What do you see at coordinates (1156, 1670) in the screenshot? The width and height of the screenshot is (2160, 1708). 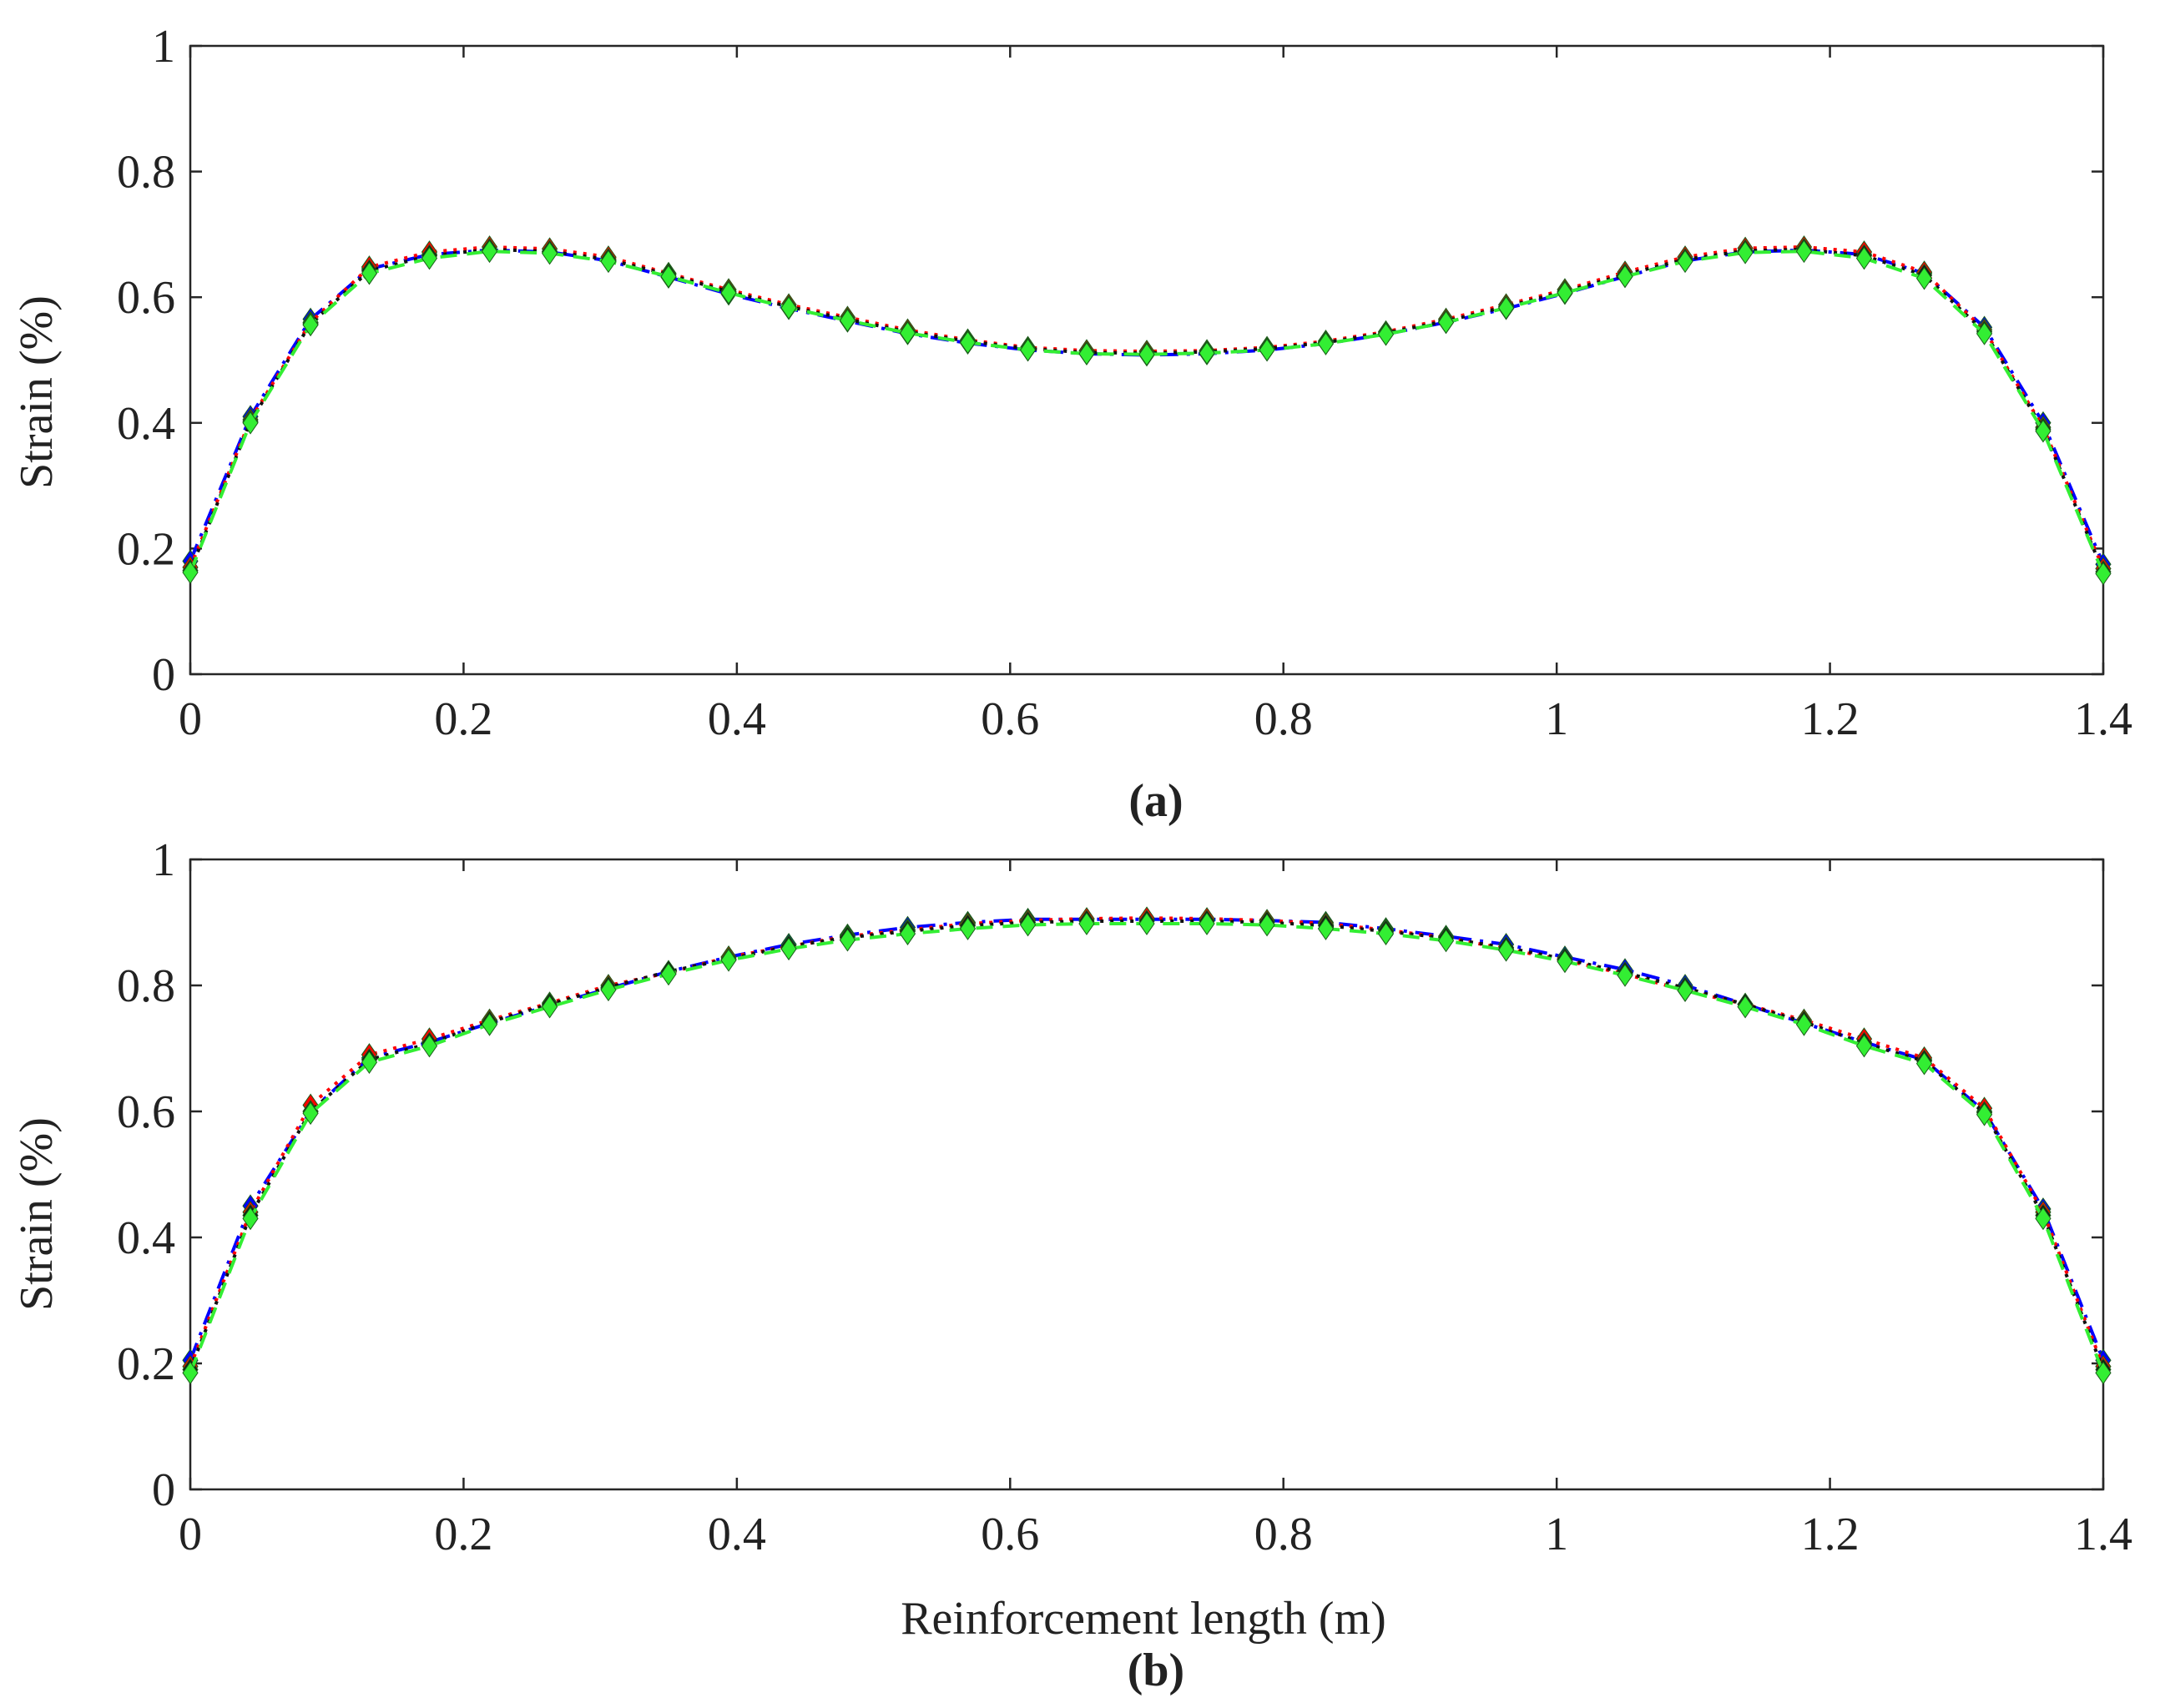 I see `panel-label-b: (b)` at bounding box center [1156, 1670].